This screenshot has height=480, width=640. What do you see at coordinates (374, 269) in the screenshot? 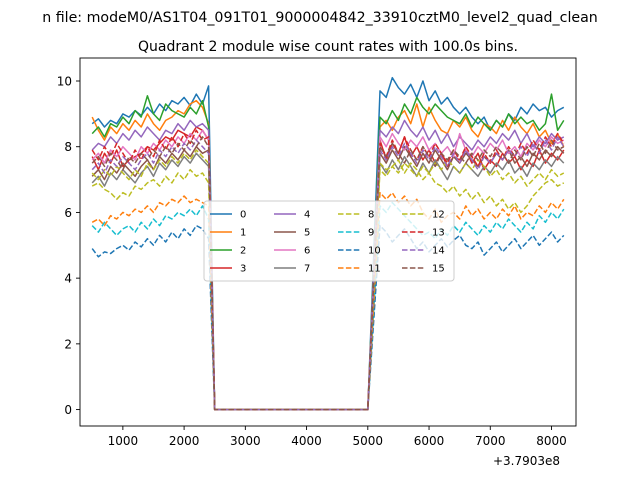
I see `legend-label-11: 11` at bounding box center [374, 269].